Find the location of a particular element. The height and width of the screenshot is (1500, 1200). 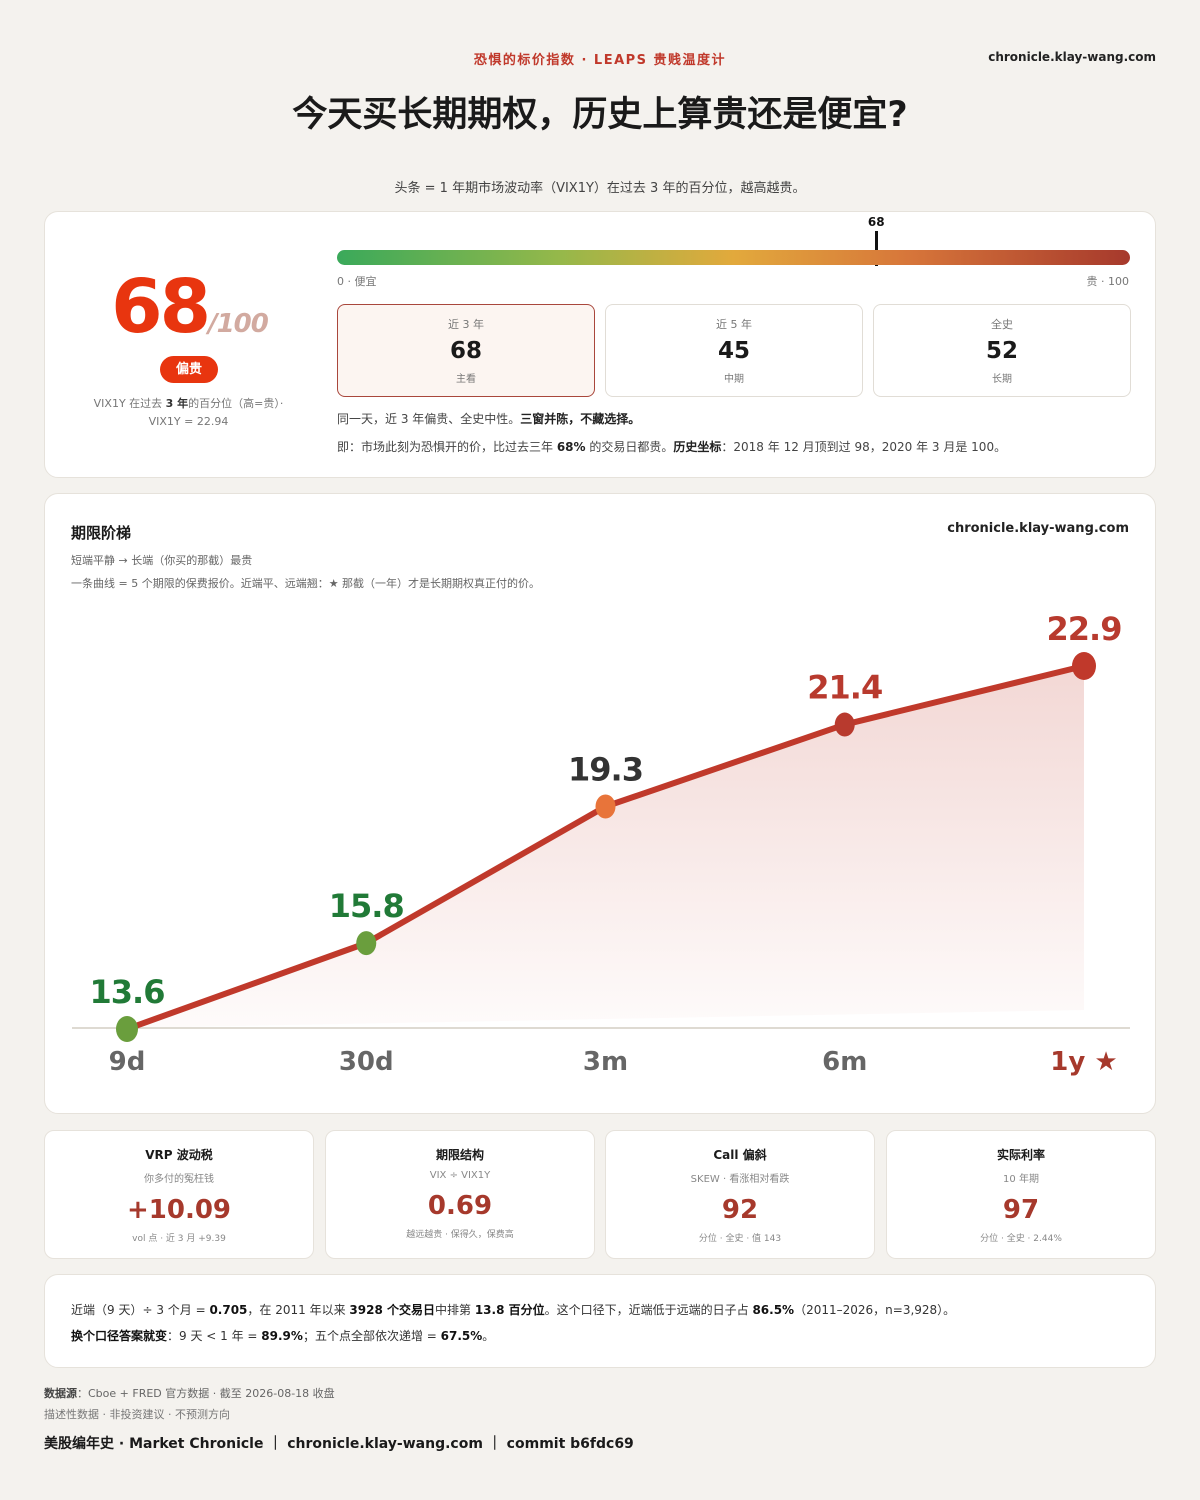

source-text: ：Cboe + FRED 官方数据 · 截至 2026-08-18 收盘 is located at coordinates (206, 1393).